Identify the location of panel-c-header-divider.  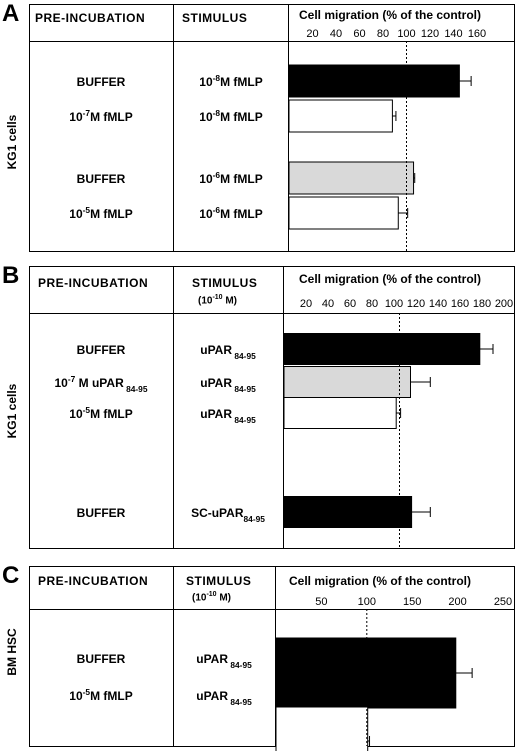
(272, 609).